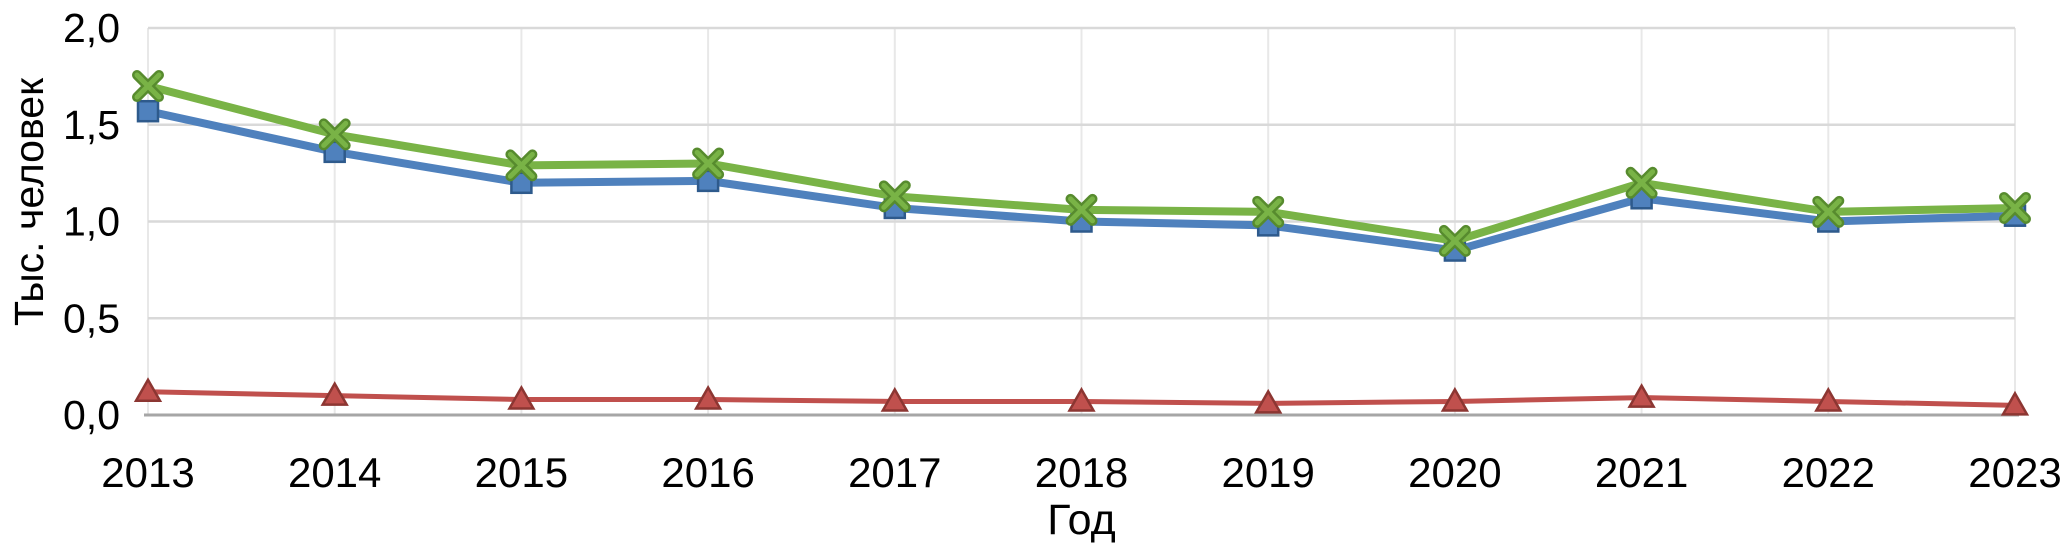 This screenshot has width=2065, height=543. Describe the element at coordinates (91, 415) in the screenshot. I see `y-tick-label: 0,0` at that location.